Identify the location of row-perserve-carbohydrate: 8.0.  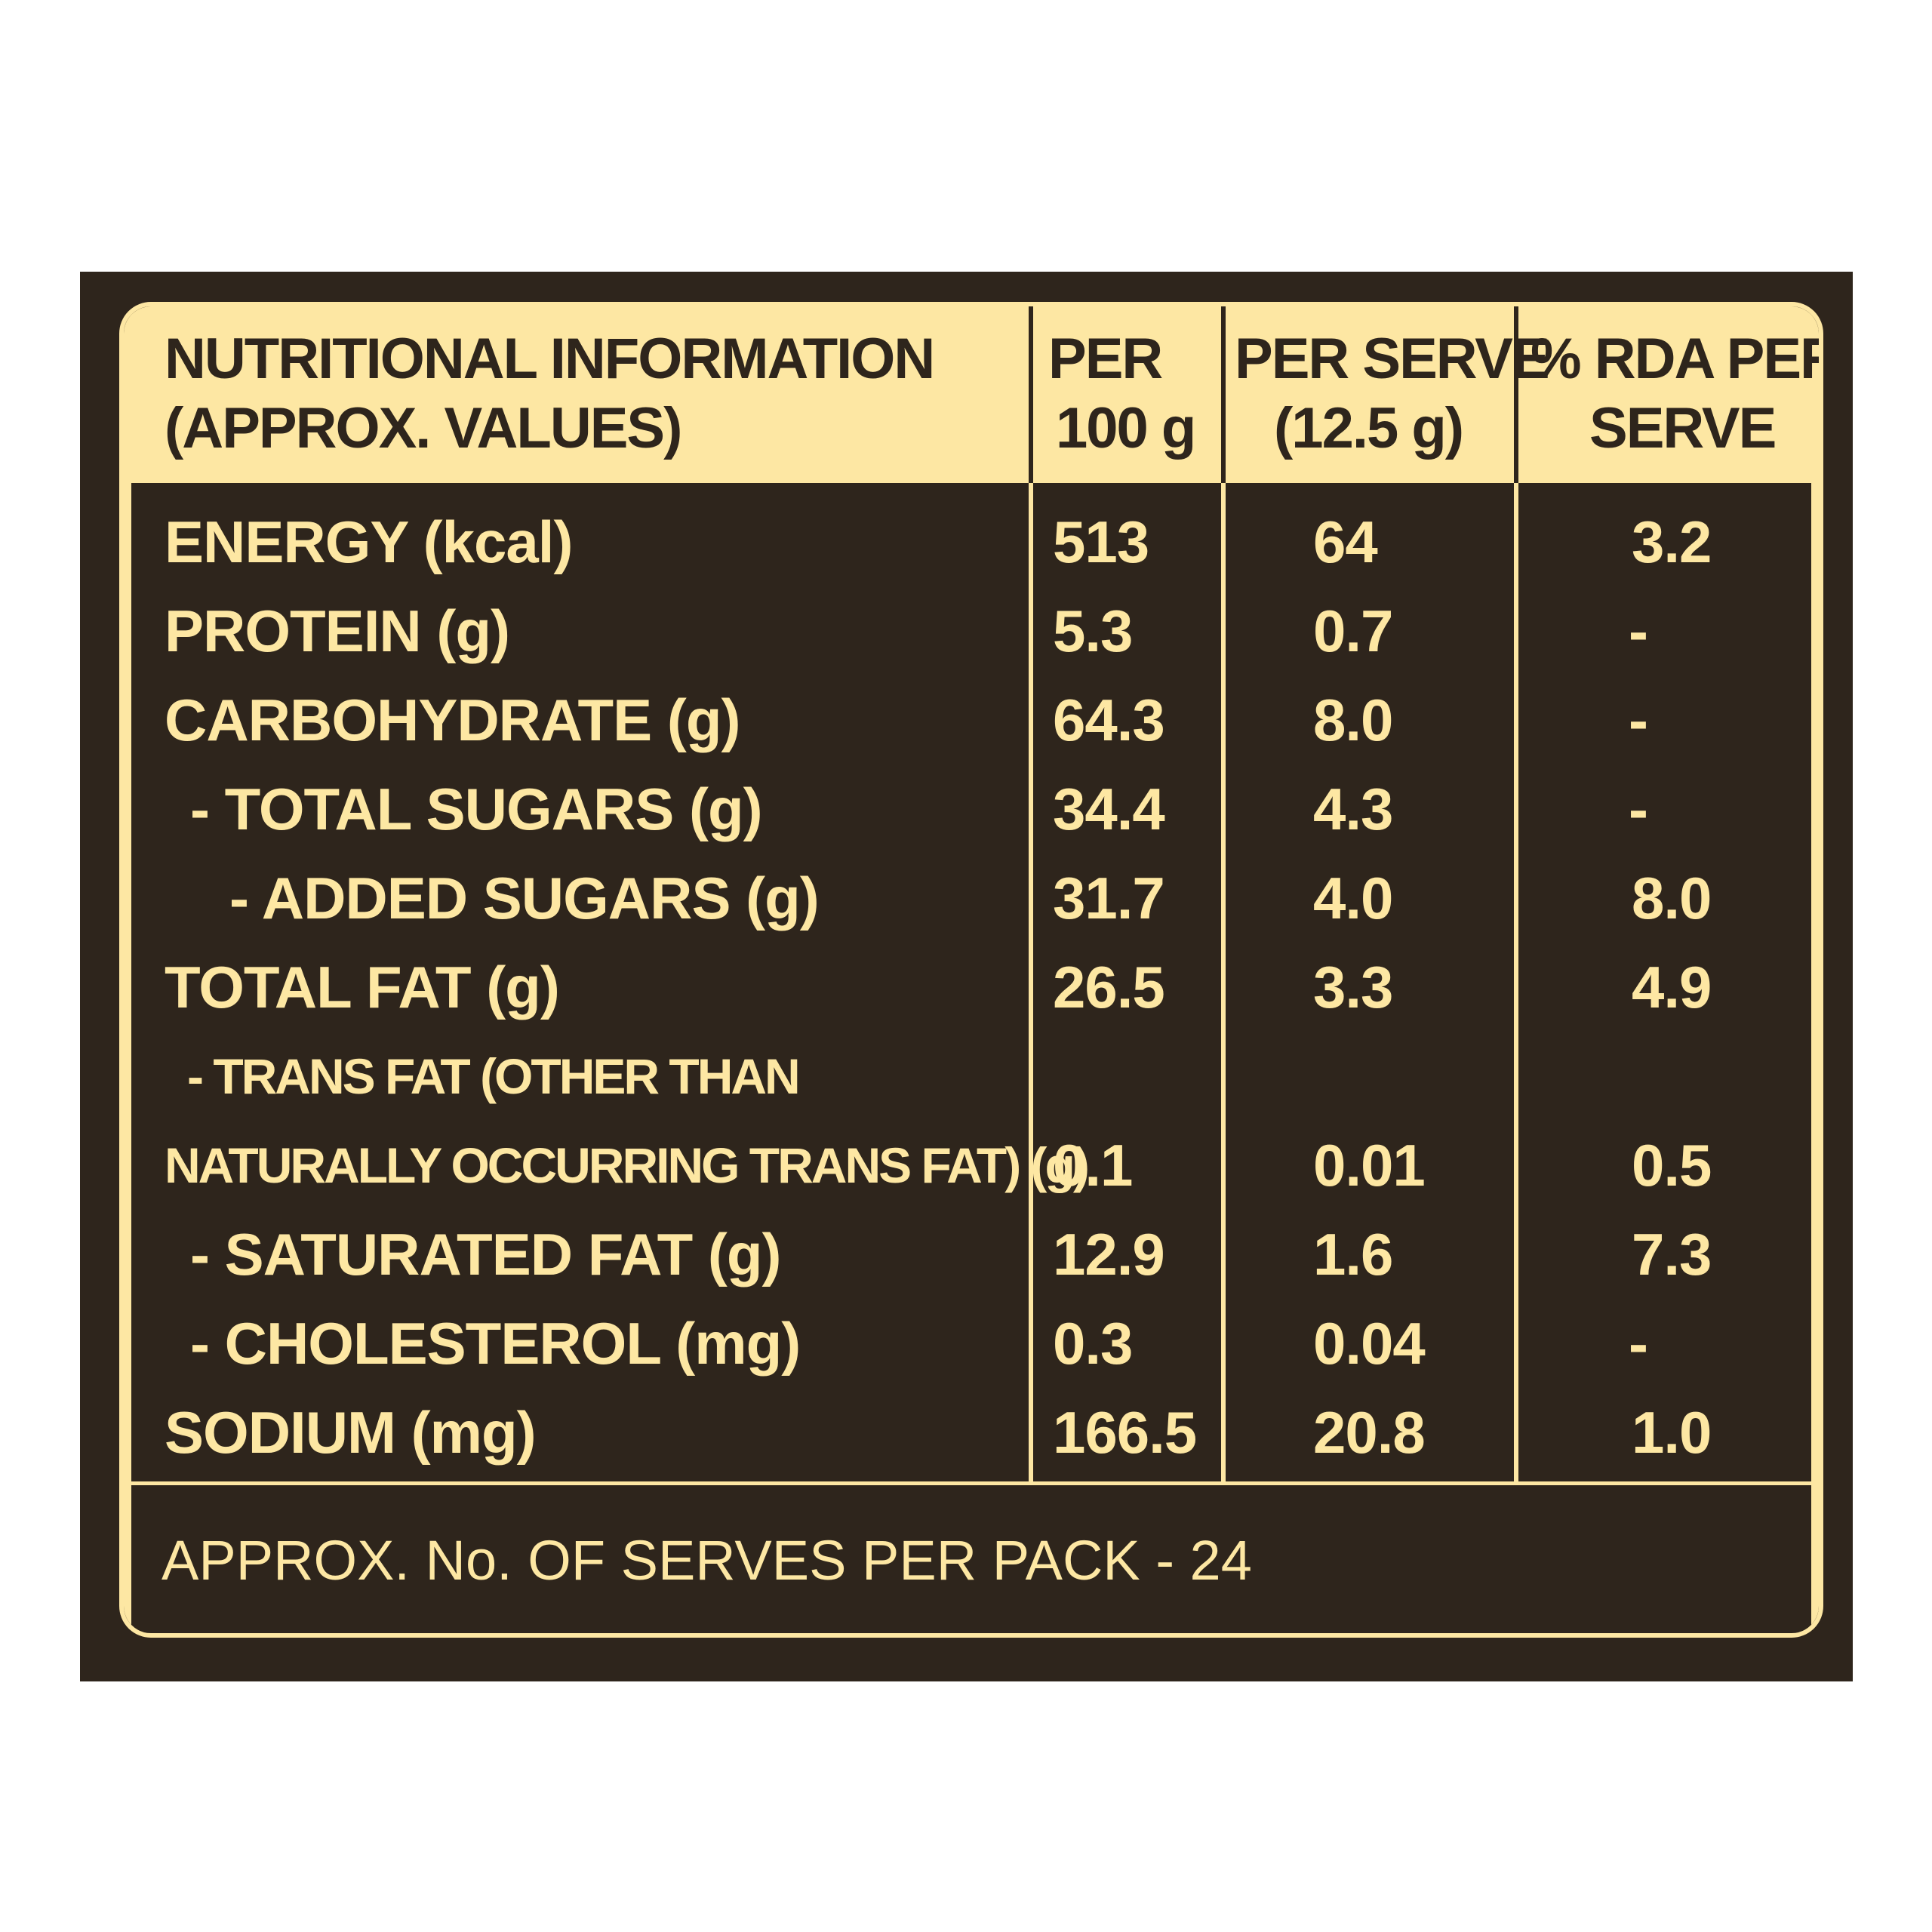
(1353, 720).